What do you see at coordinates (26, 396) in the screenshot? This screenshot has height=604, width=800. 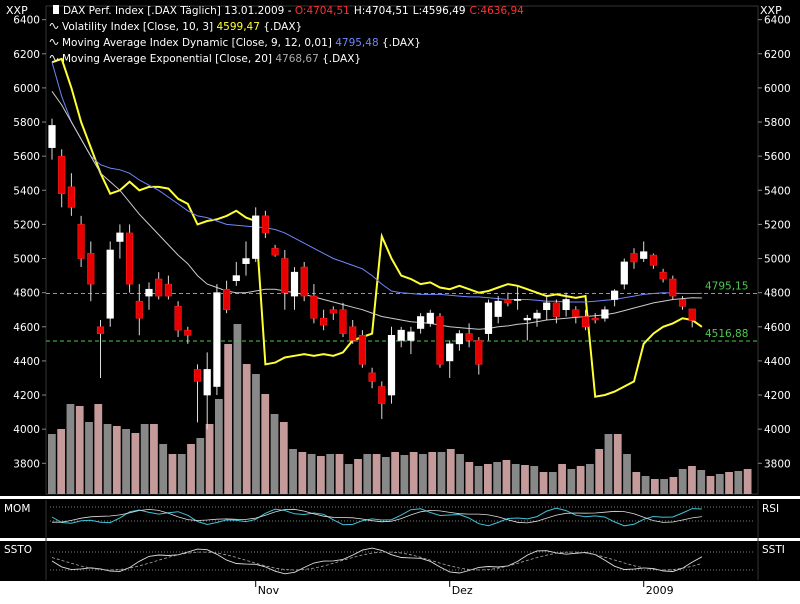 I see `y-tick-label-left: 4200` at bounding box center [26, 396].